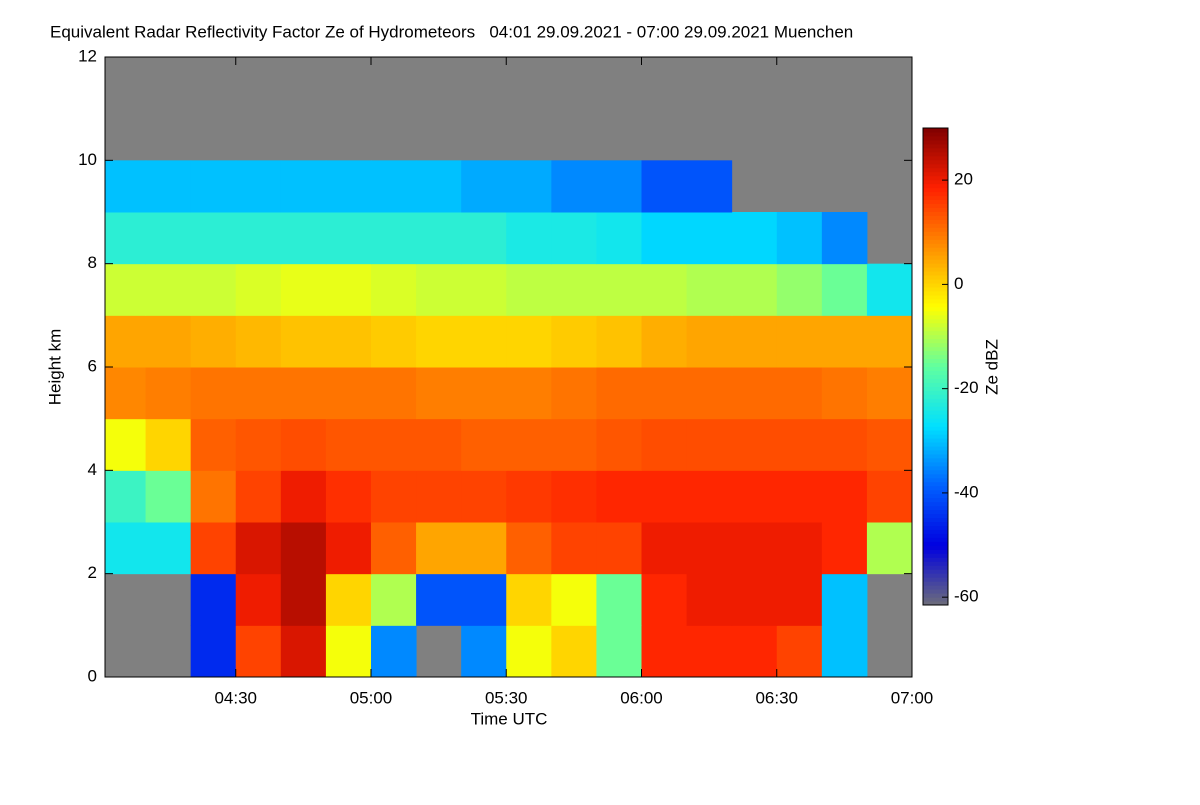  I want to click on x-tick-label: 07:00, so click(912, 697).